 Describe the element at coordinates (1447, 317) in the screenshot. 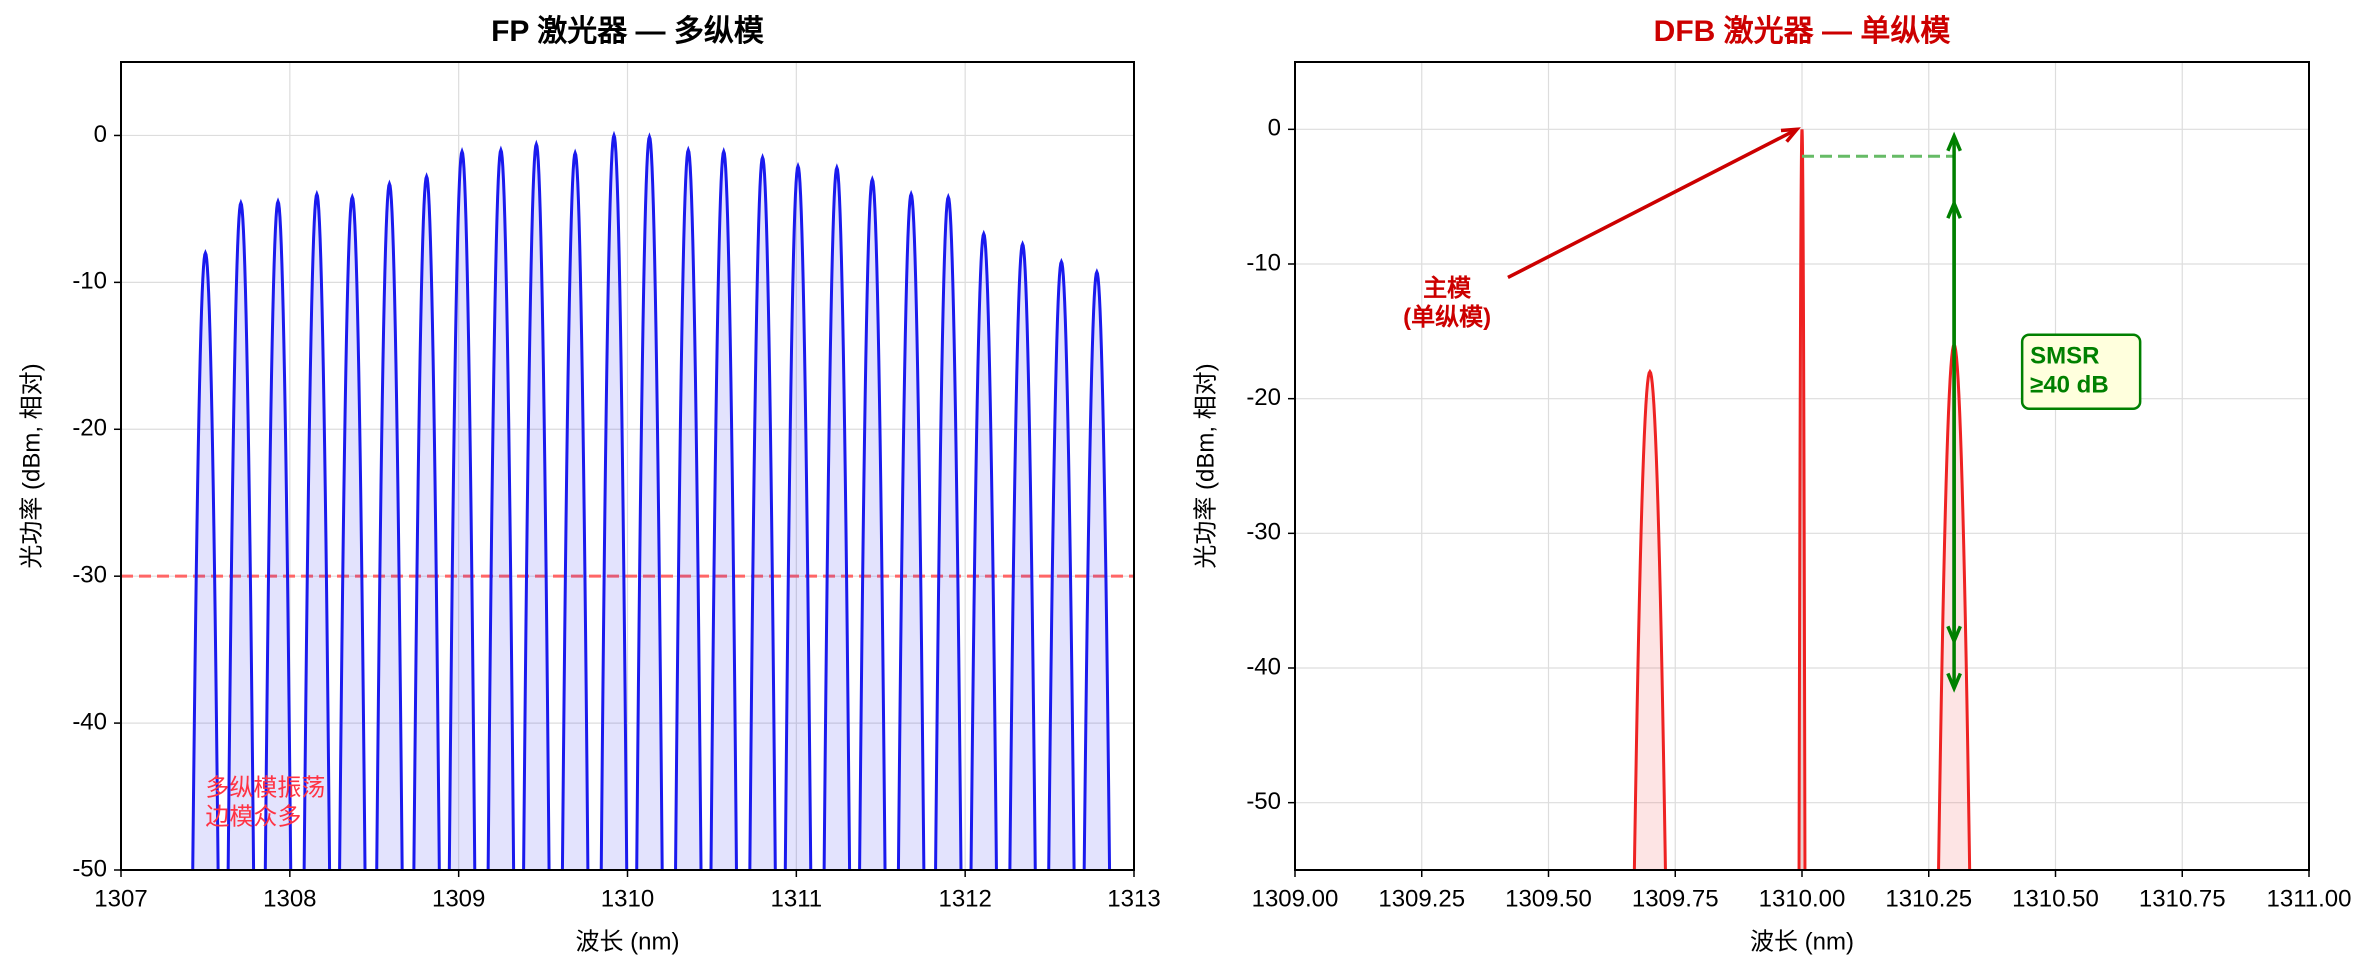

I see `annotation: (单纵模)` at that location.